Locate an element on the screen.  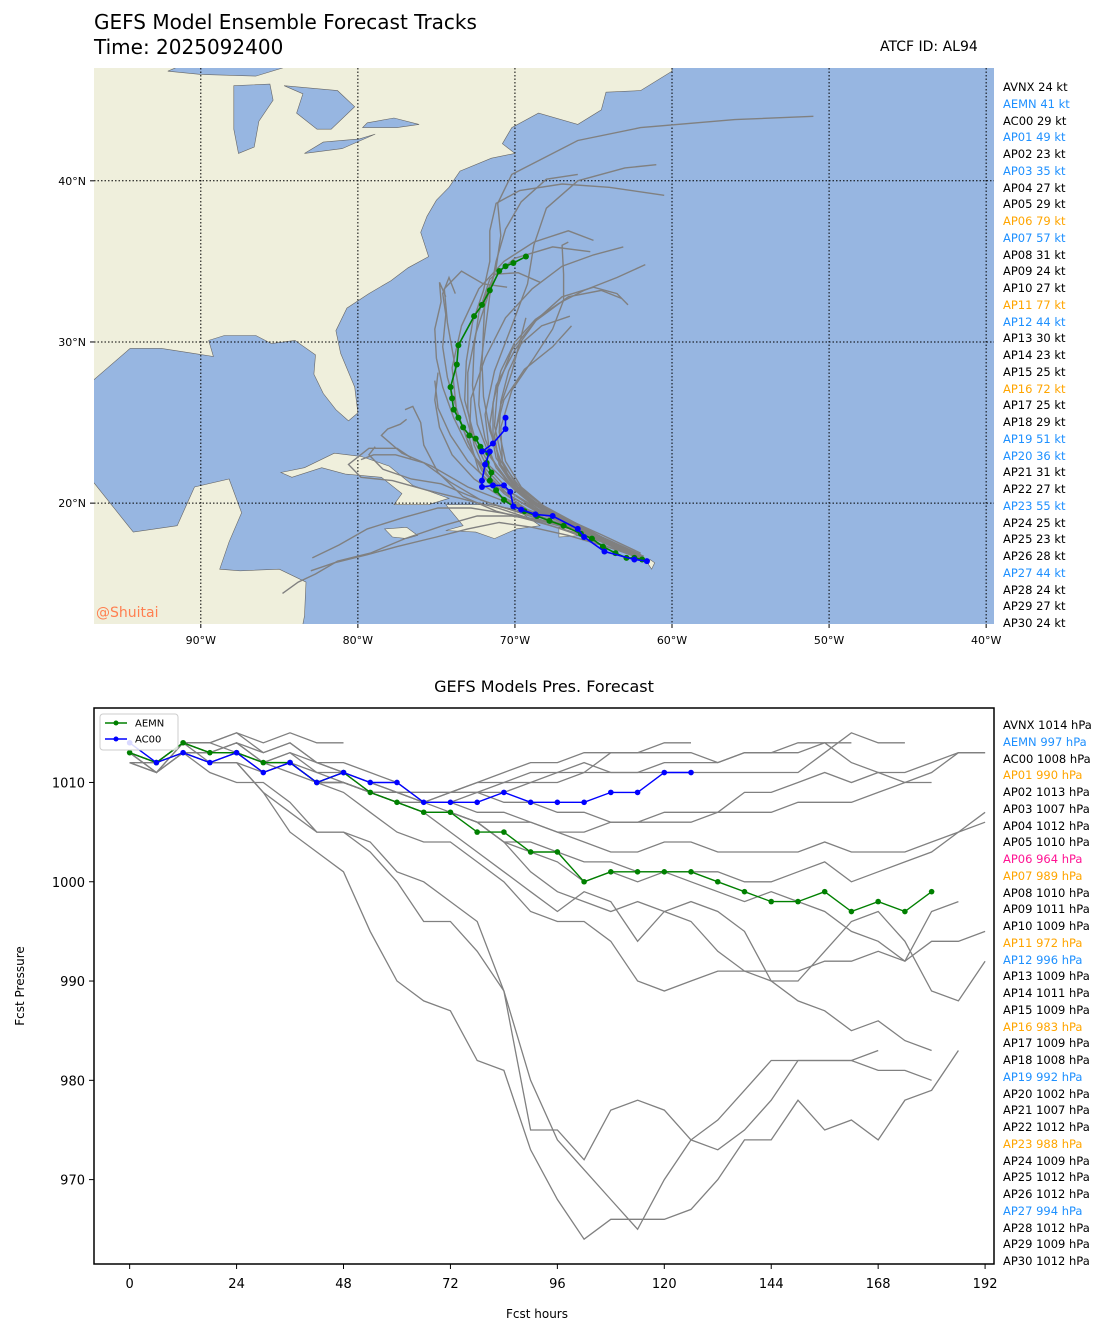
lon-tick-label: 60°W is located at coordinates (672, 640).